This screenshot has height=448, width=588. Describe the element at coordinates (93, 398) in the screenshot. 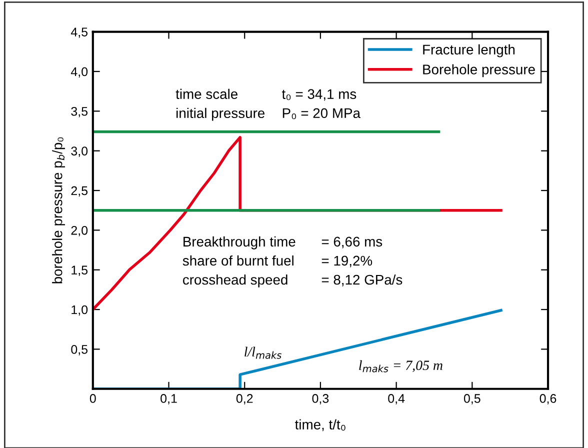

I see `x-tick-label: 0` at that location.